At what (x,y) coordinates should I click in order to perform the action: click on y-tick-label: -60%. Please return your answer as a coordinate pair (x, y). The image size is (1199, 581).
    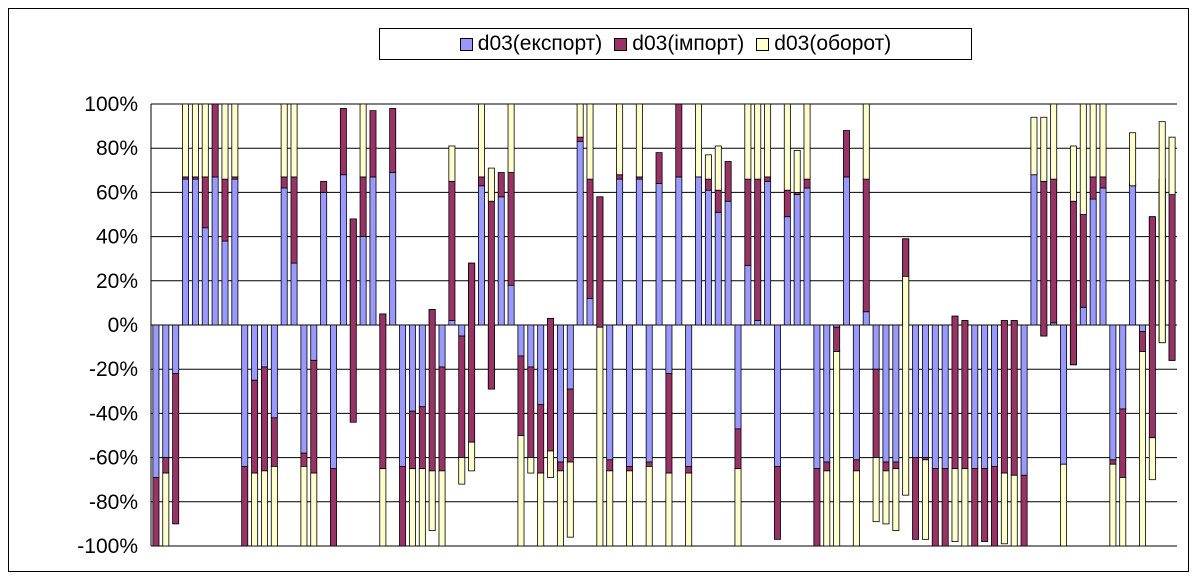
    Looking at the image, I should click on (113, 458).